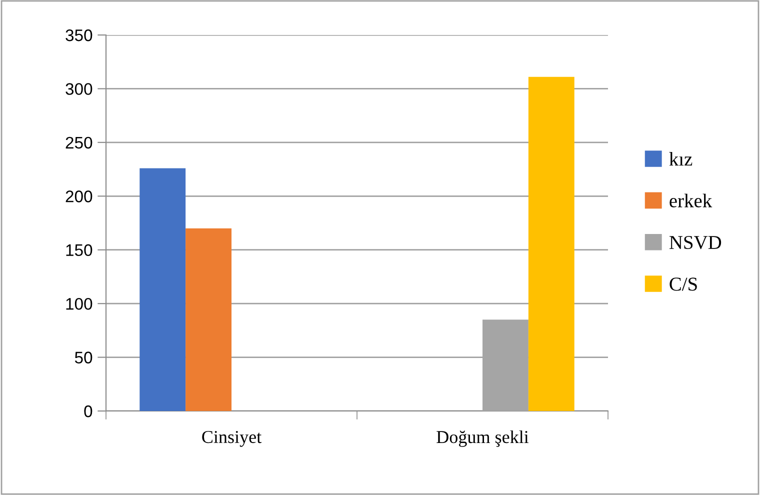 Image resolution: width=760 pixels, height=495 pixels. I want to click on y-tick-label: 0, so click(88, 411).